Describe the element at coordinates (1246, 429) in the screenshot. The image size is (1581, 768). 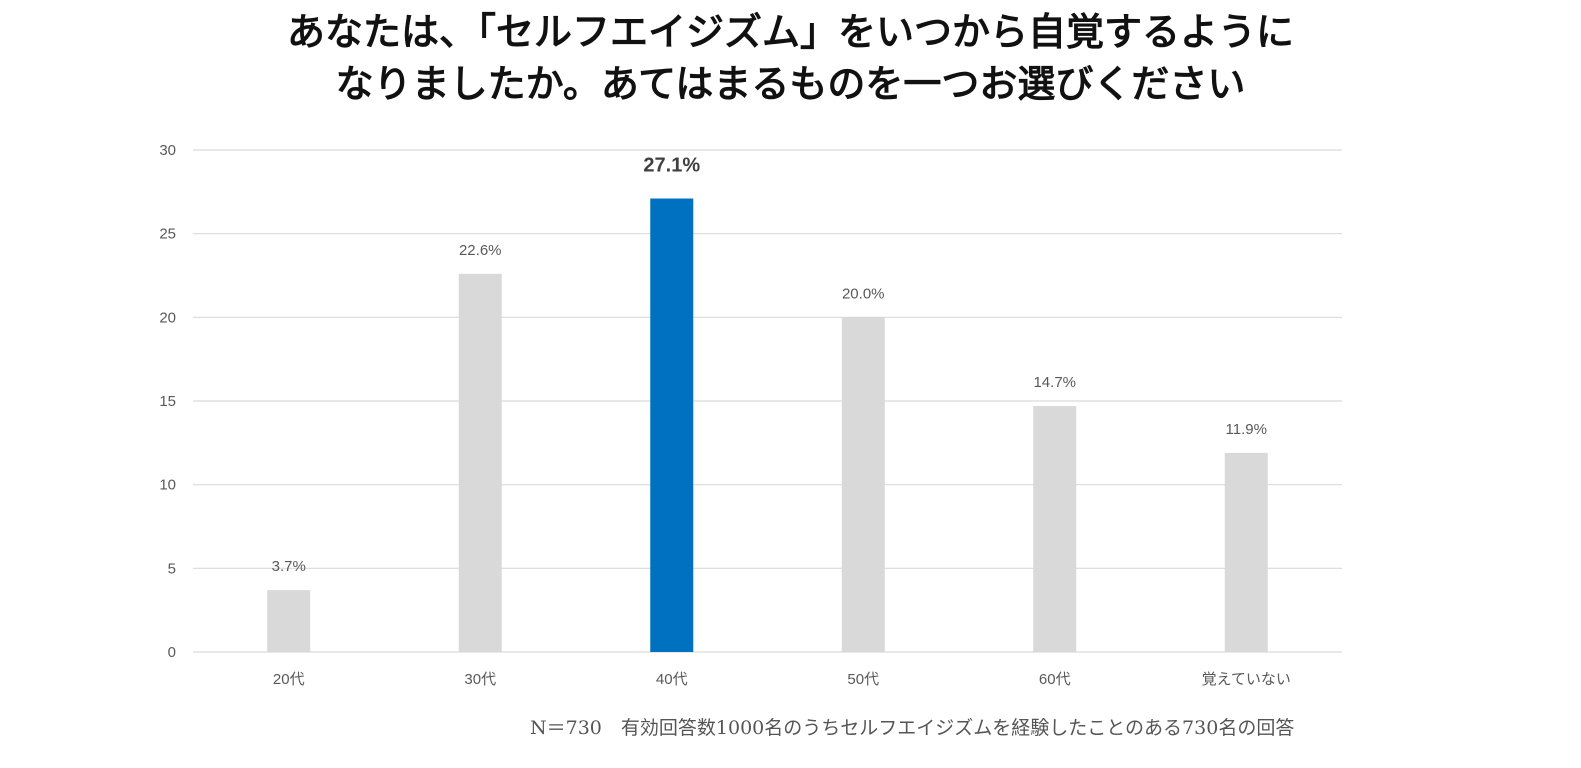
I see `data-label: 11.9%` at that location.